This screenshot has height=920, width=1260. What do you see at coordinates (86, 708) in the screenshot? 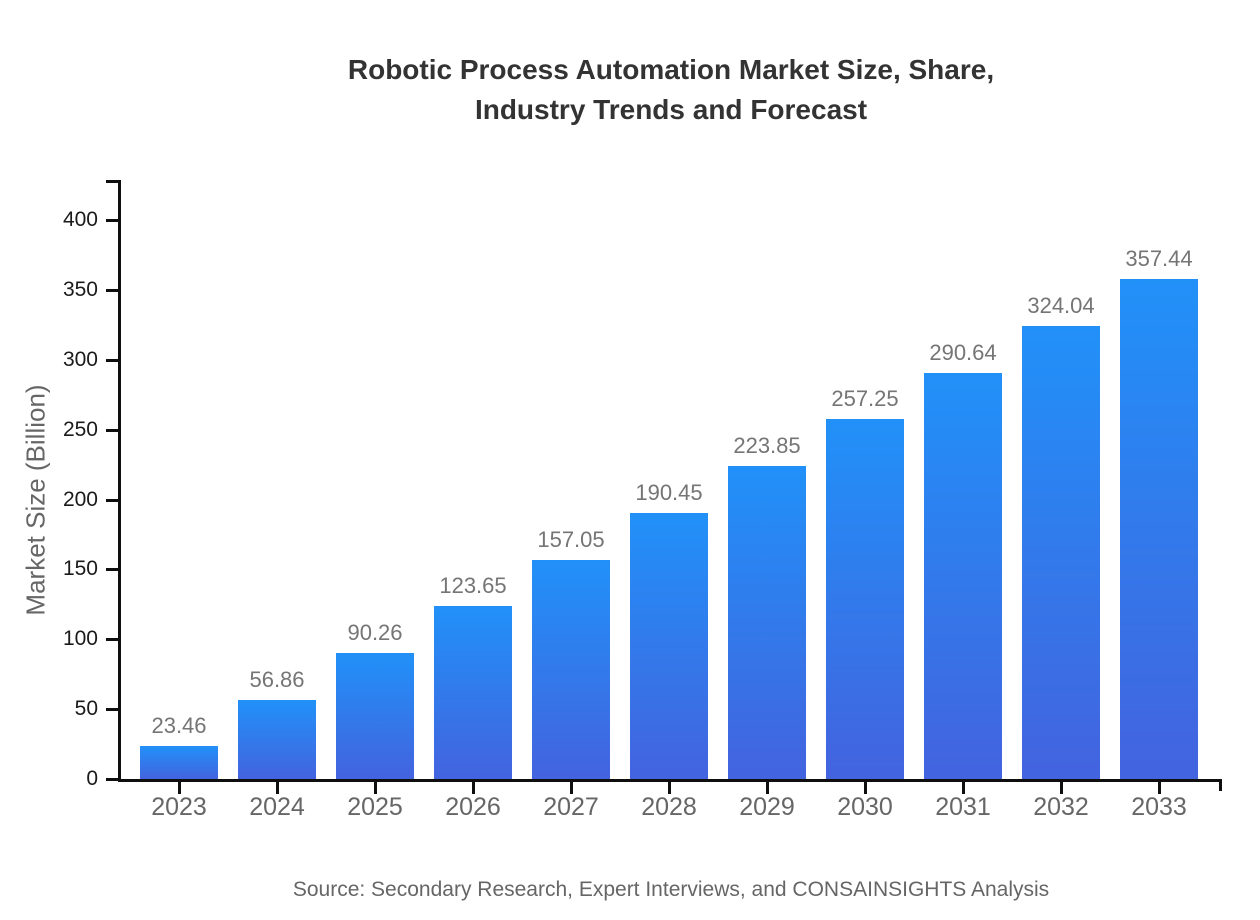
I see `y-tick-label: 50` at bounding box center [86, 708].